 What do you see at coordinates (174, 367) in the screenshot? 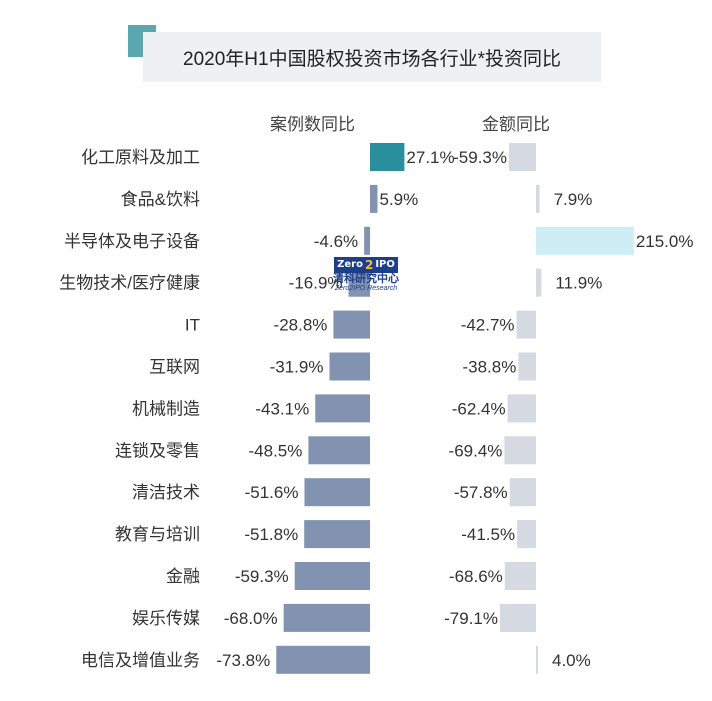
I see `category-label: 互联网` at bounding box center [174, 367].